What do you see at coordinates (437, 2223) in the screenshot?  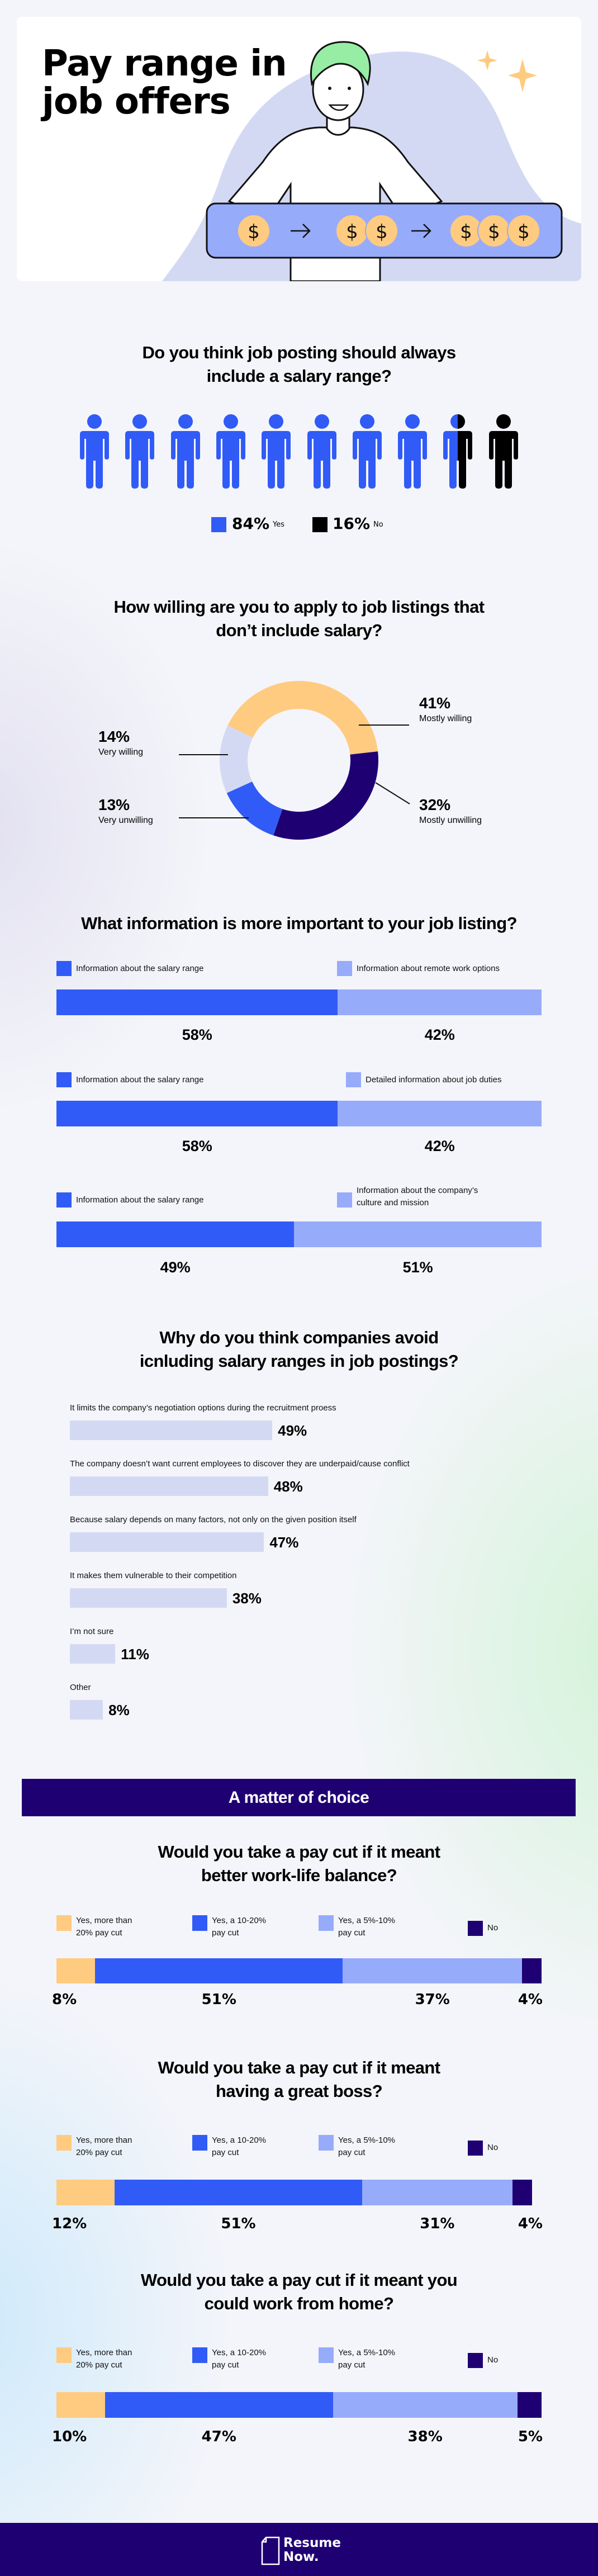 I see `bar-value: 31%` at bounding box center [437, 2223].